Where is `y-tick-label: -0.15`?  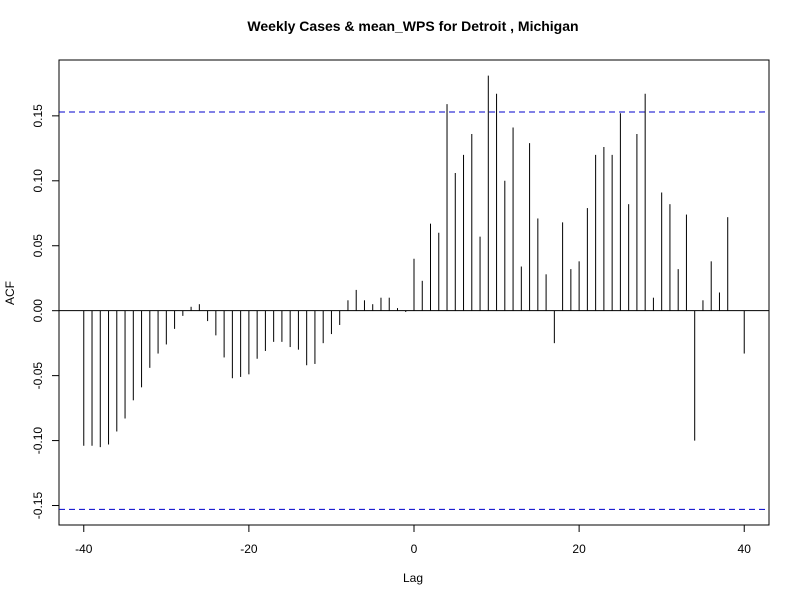 y-tick-label: -0.15 is located at coordinates (38, 506).